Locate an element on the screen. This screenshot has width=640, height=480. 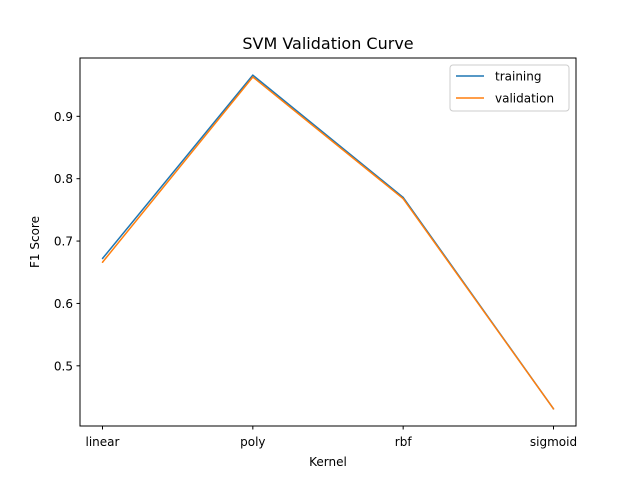
y-tick-label: 0.5 is located at coordinates (63, 366).